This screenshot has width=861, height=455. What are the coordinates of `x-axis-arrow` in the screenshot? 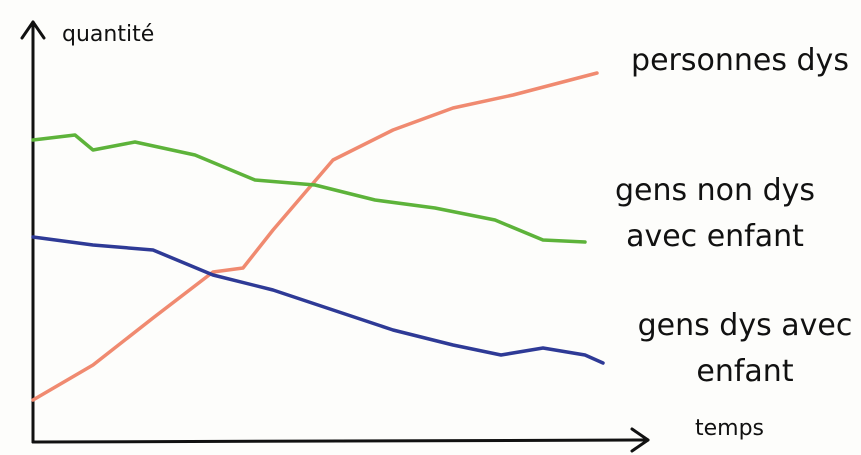 It's located at (640, 440).